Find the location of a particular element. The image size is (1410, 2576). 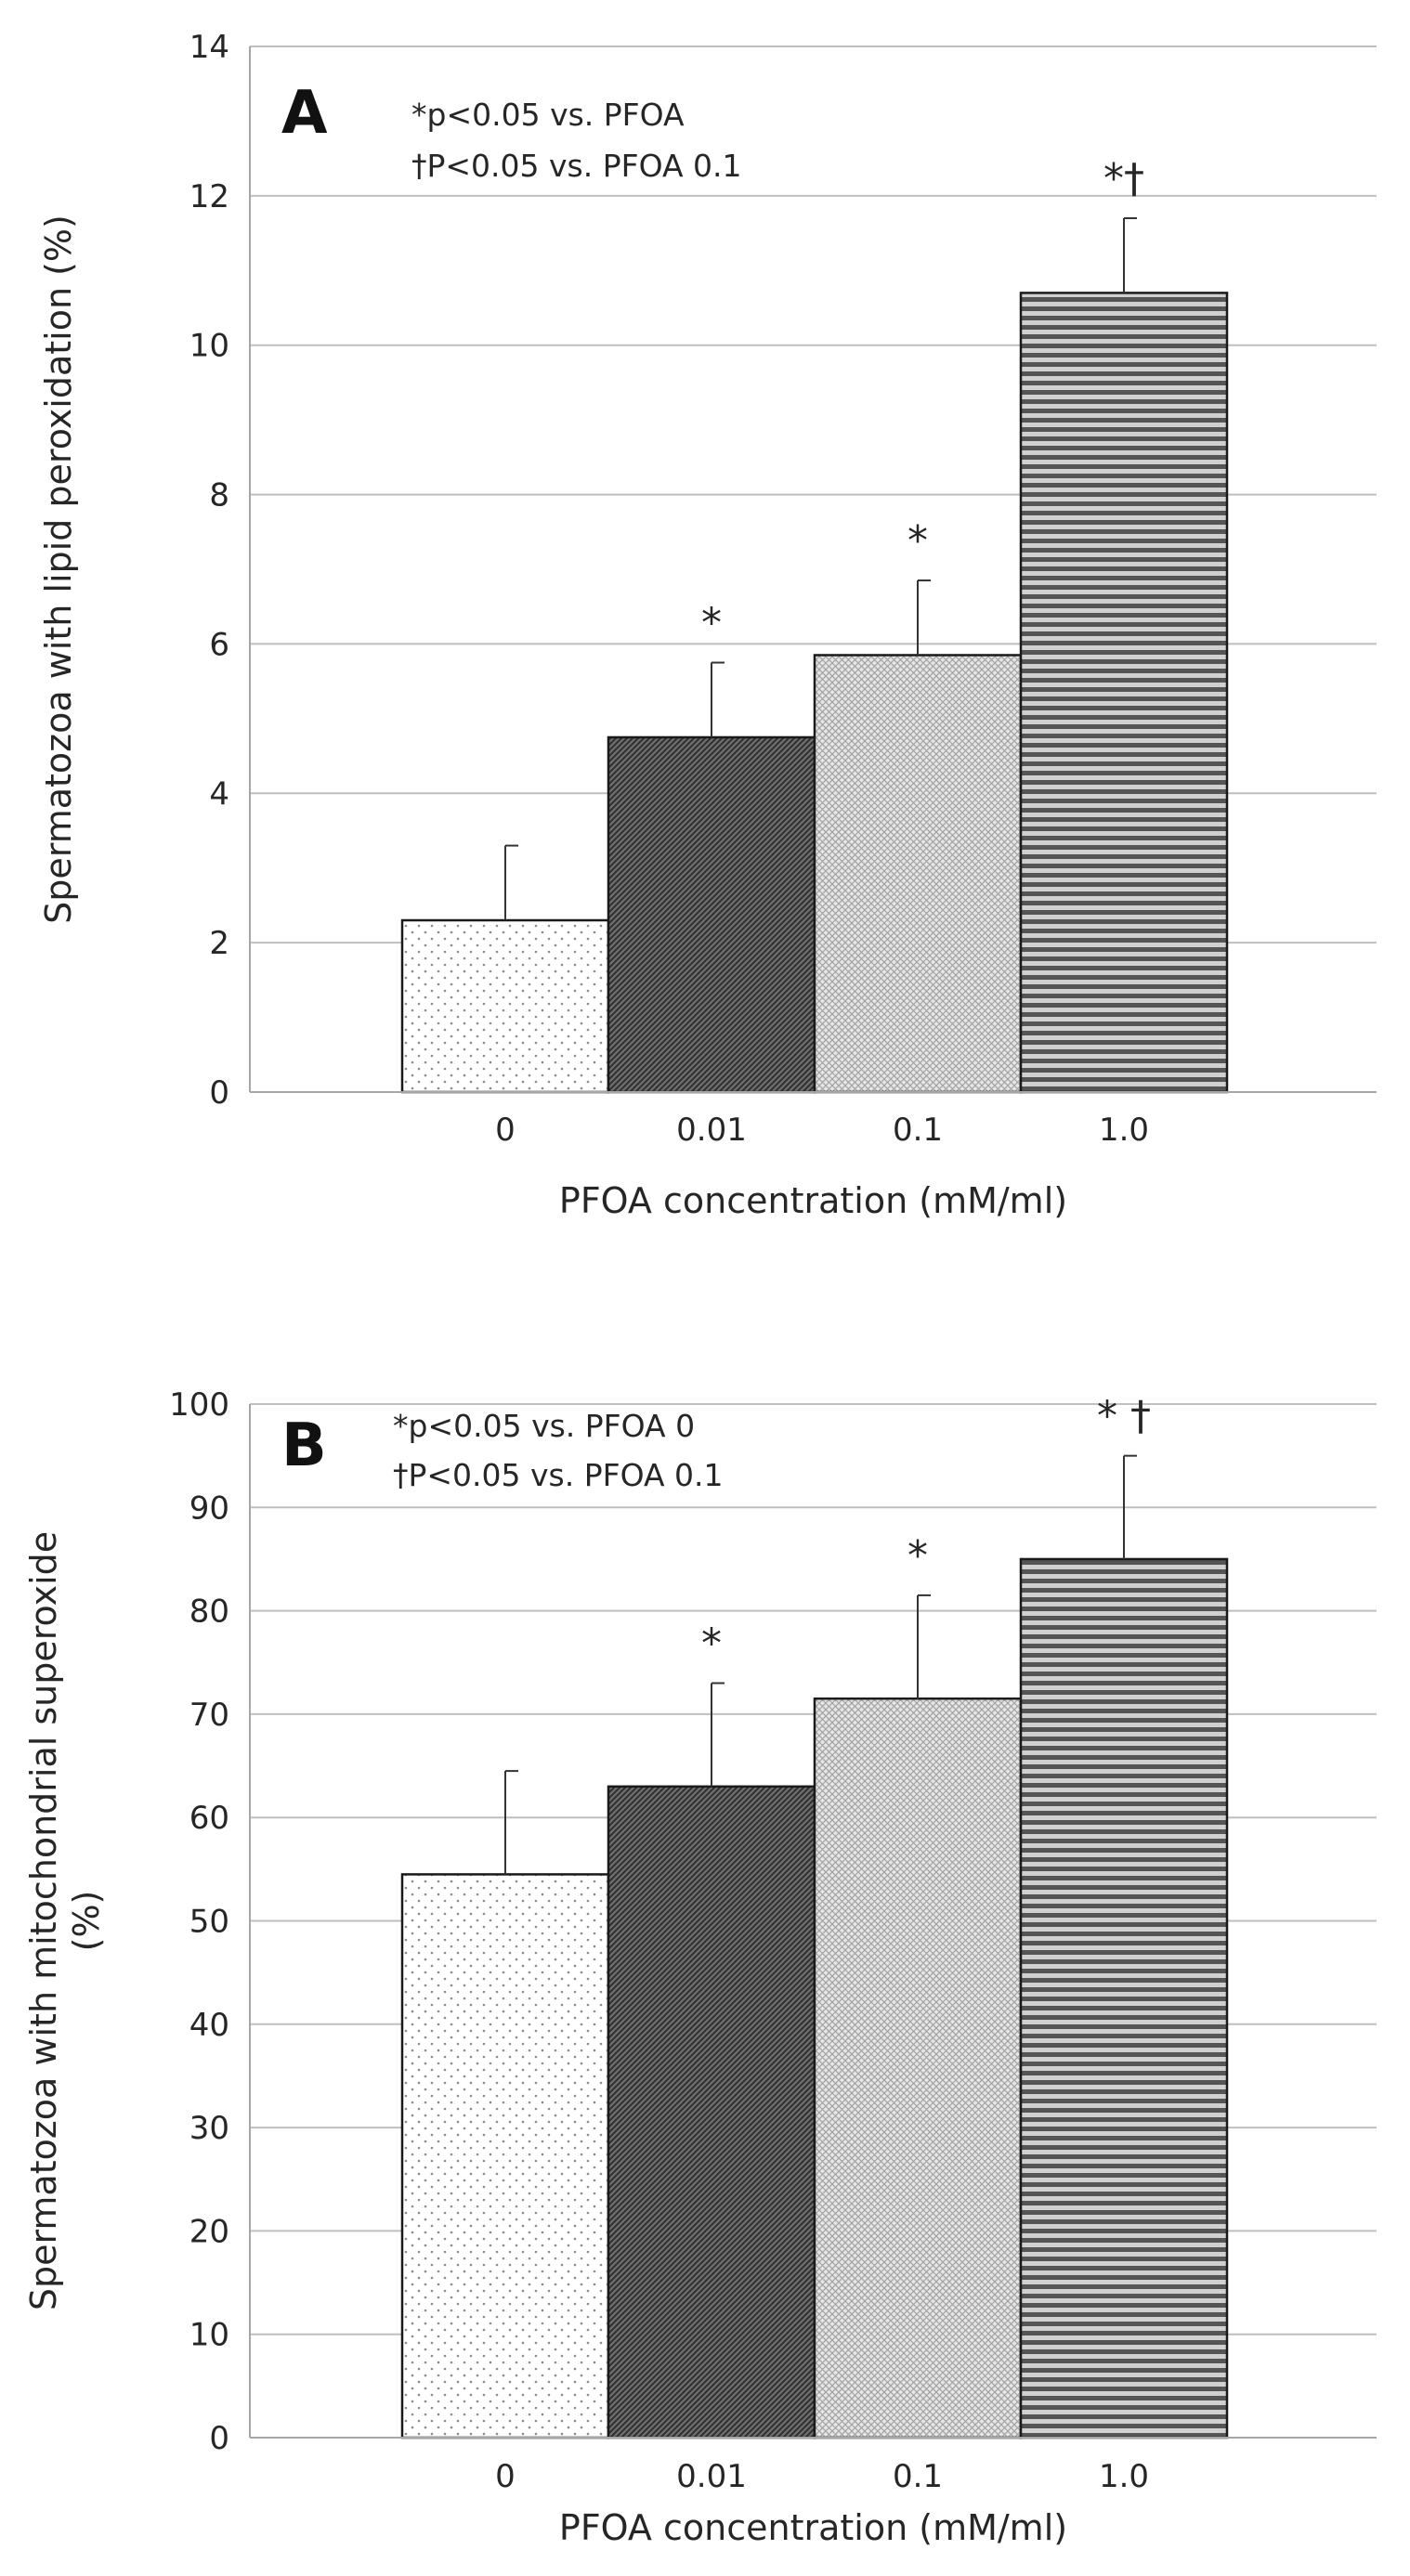

y-tick-label: 60 is located at coordinates (209, 1818).